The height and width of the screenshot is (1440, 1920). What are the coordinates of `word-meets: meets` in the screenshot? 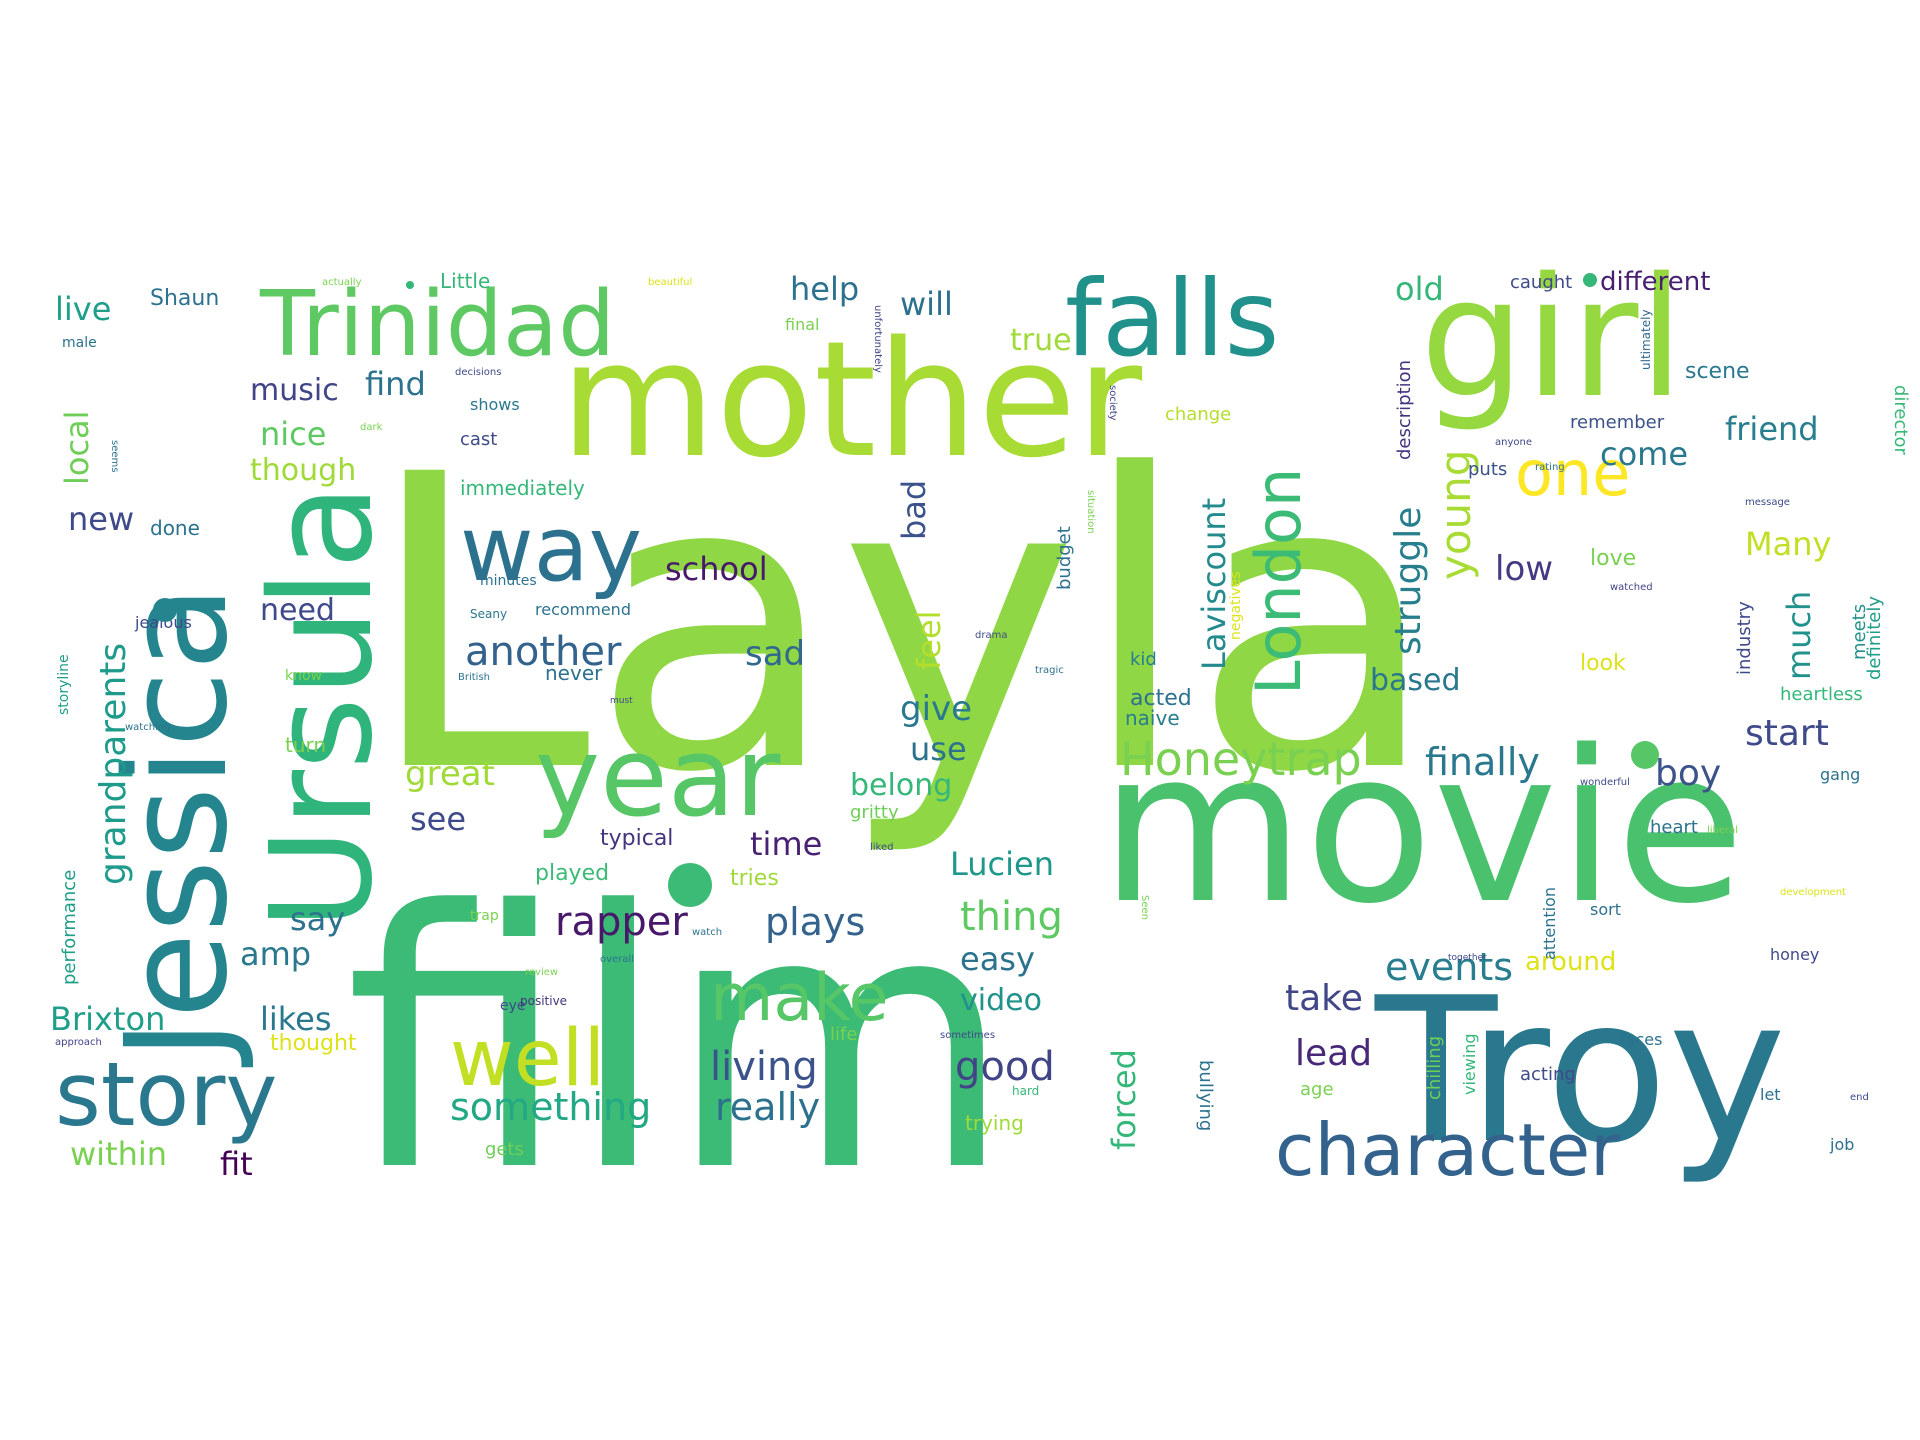 It's located at (1859, 632).